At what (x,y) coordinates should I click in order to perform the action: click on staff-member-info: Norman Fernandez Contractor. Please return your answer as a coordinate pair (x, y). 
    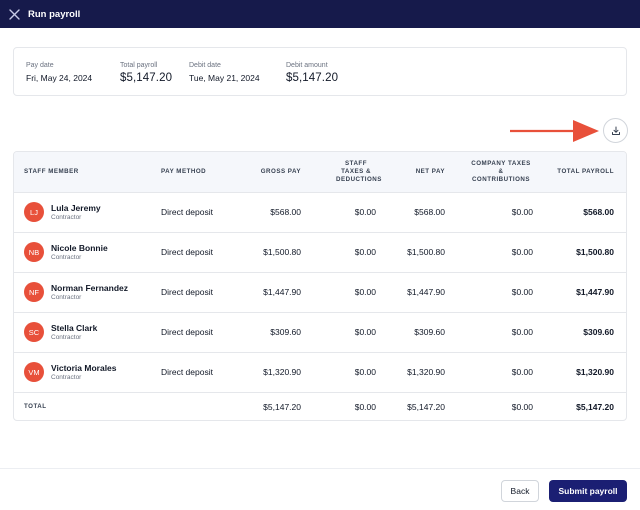
    Looking at the image, I should click on (89, 292).